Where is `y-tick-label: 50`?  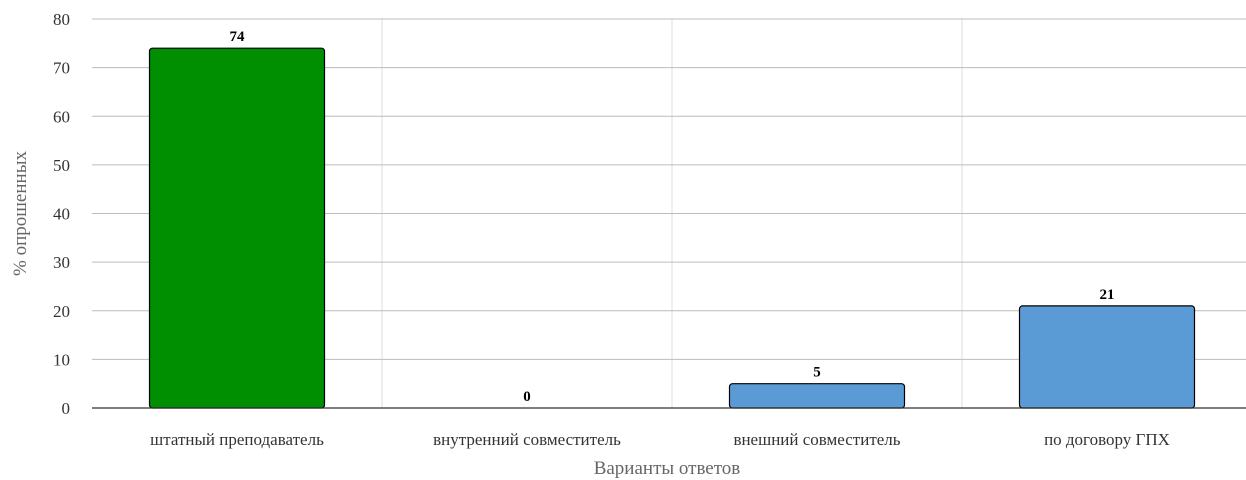
y-tick-label: 50 is located at coordinates (61, 165).